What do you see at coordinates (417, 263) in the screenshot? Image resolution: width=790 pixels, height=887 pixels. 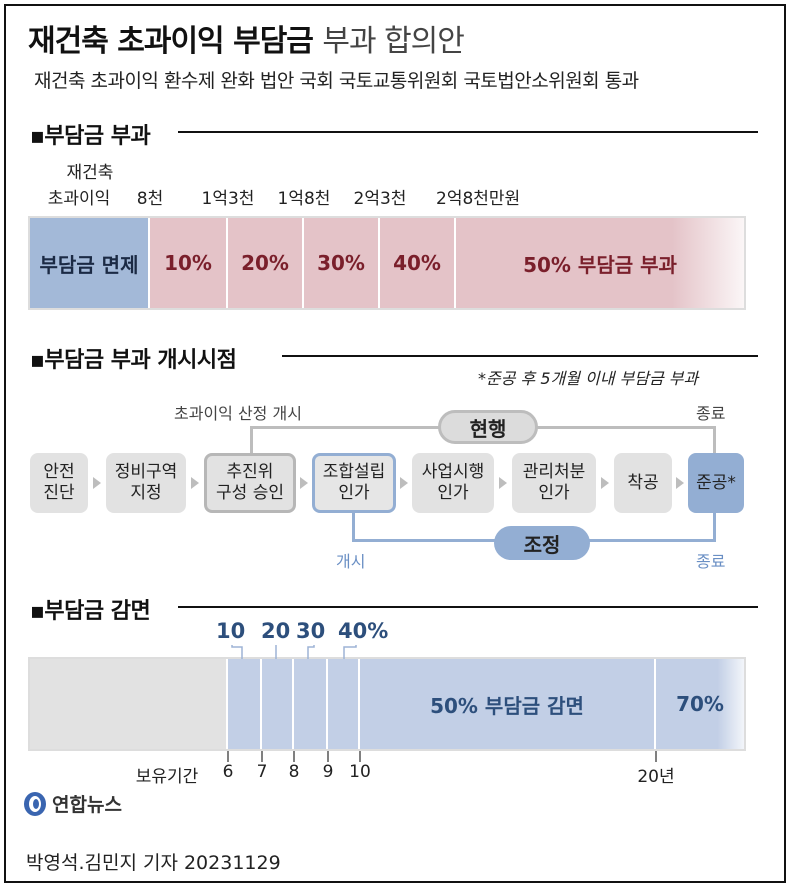 I see `levy-segment: 40%` at bounding box center [417, 263].